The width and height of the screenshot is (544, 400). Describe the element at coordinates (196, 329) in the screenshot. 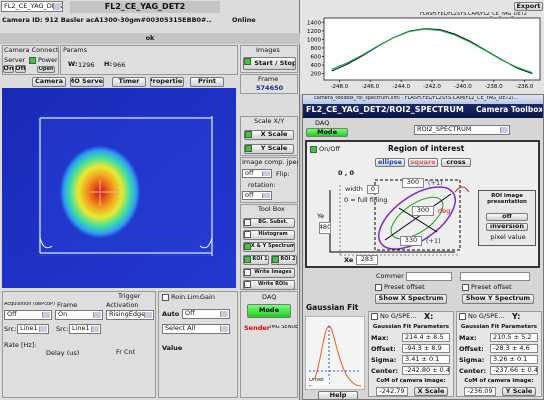

I see `select-all: Select All` at that location.